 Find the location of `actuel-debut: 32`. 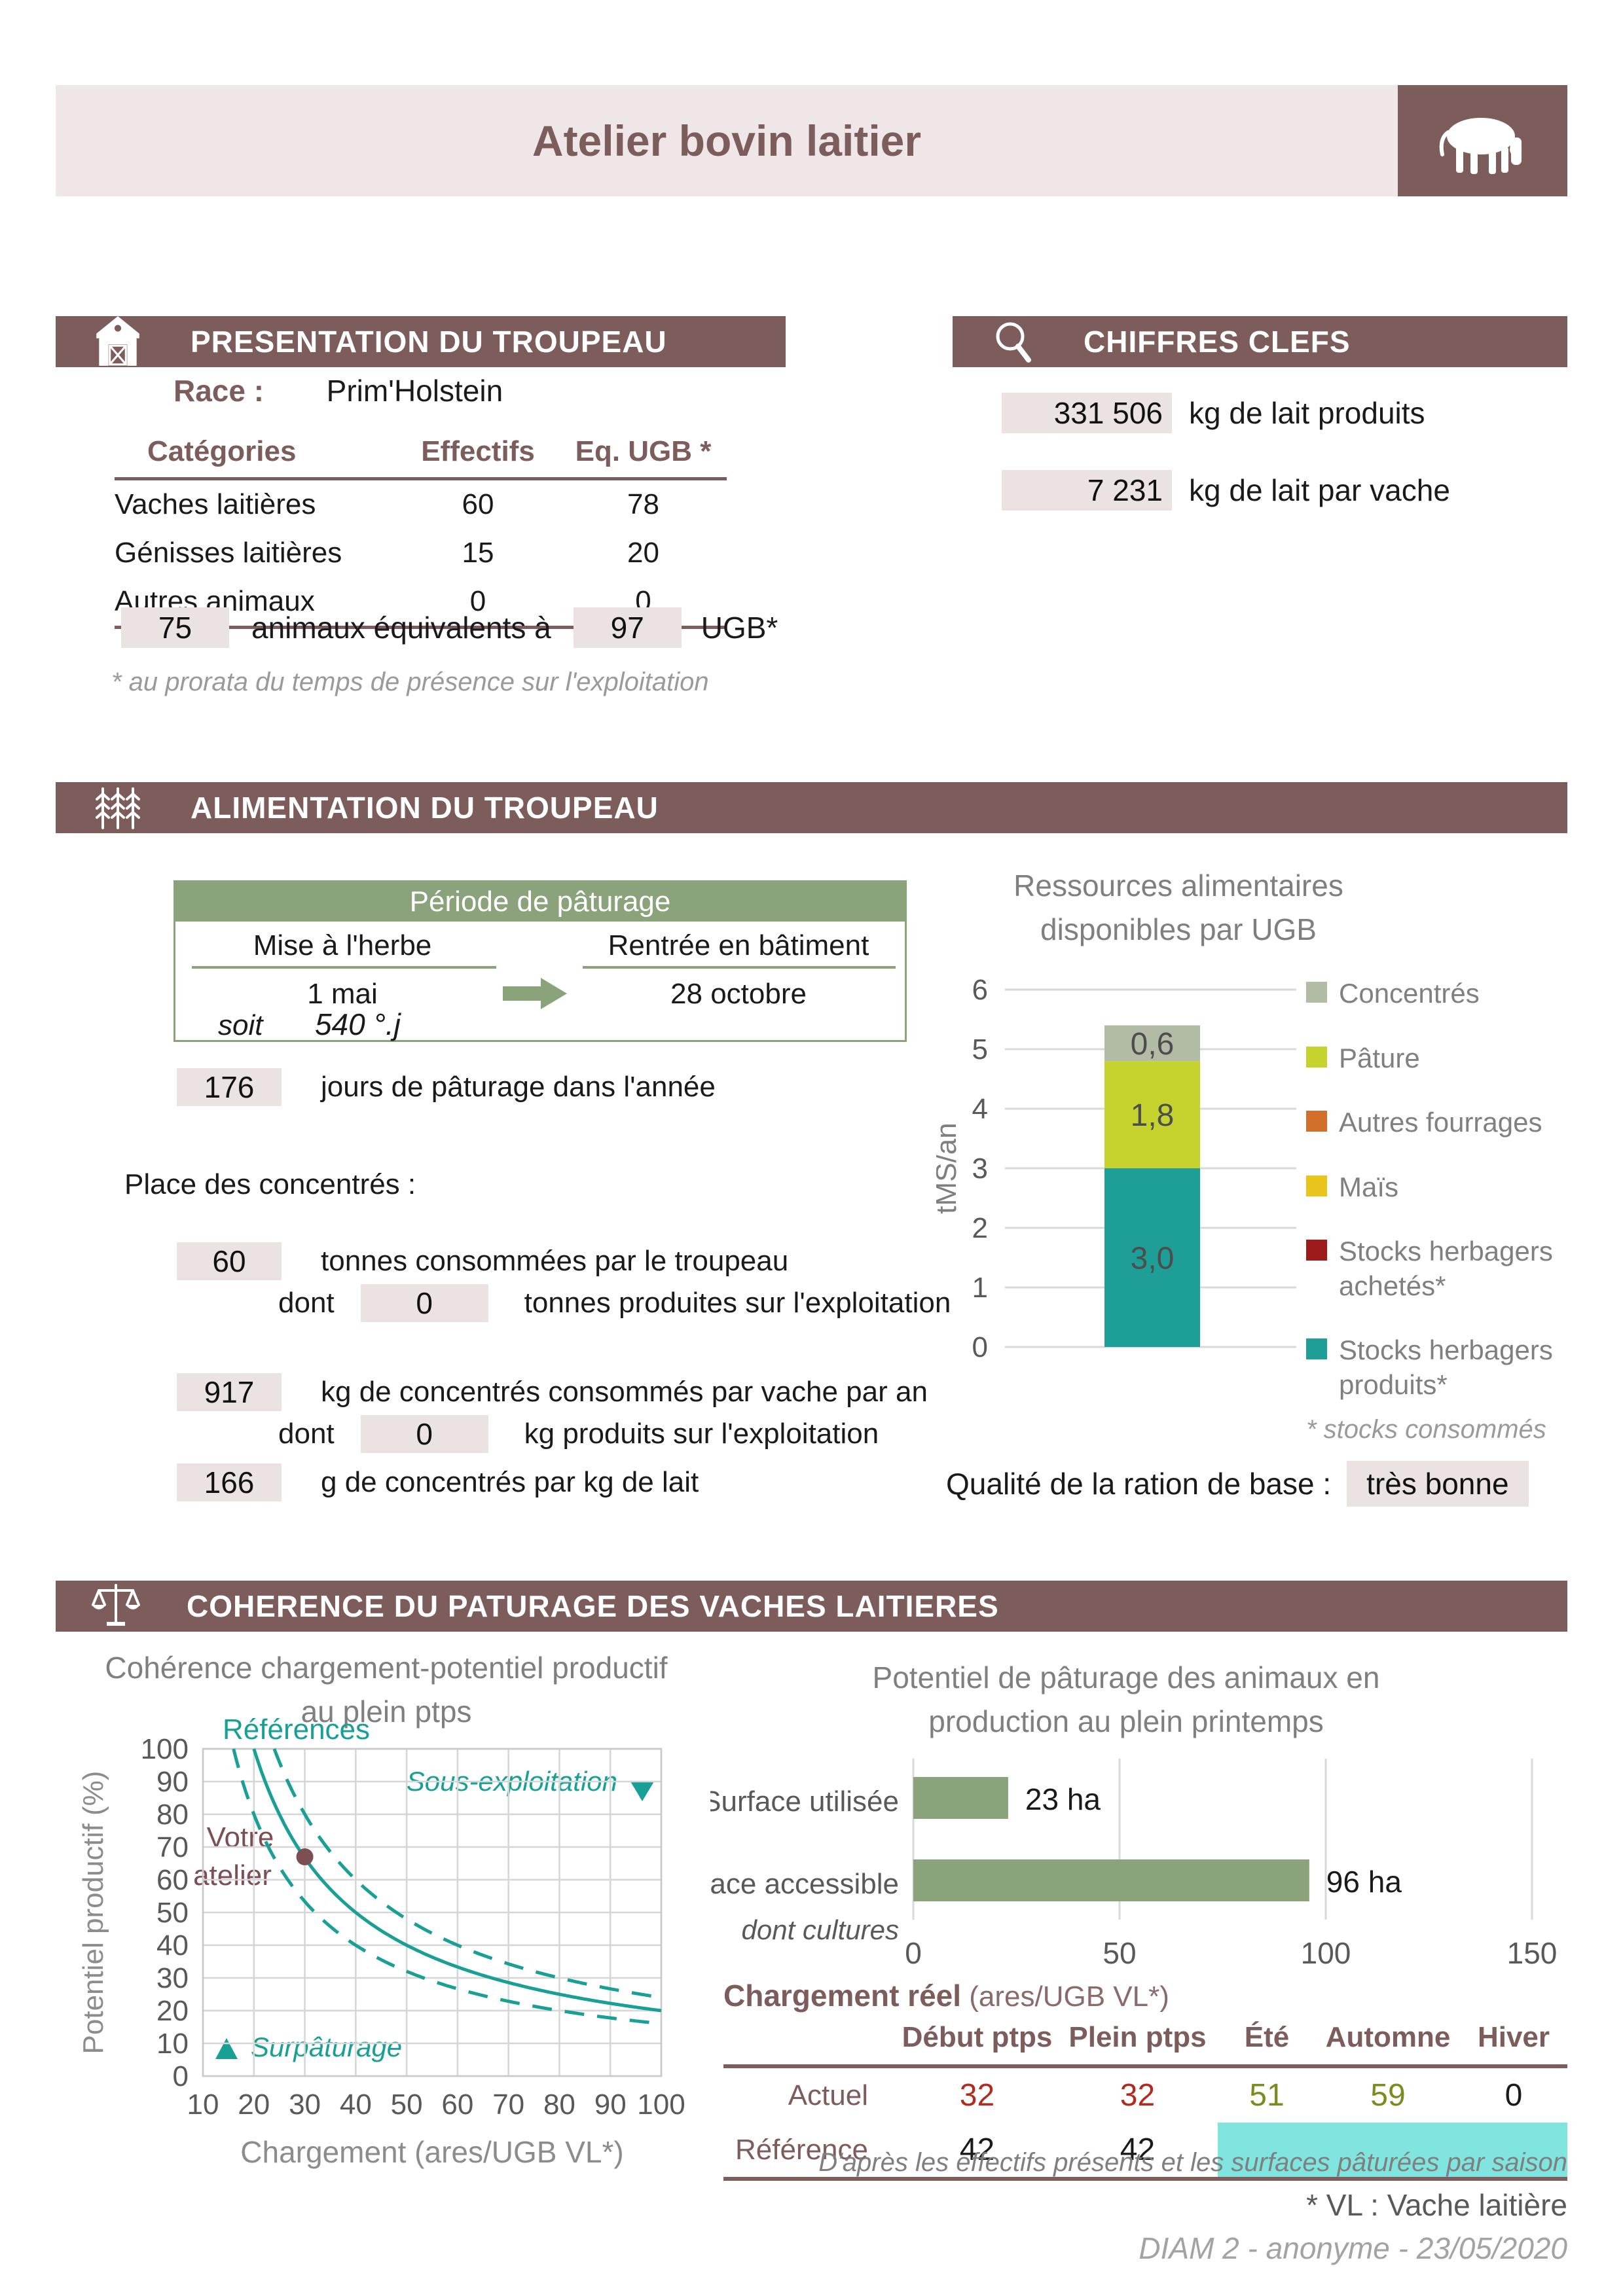

actuel-debut: 32 is located at coordinates (977, 2095).